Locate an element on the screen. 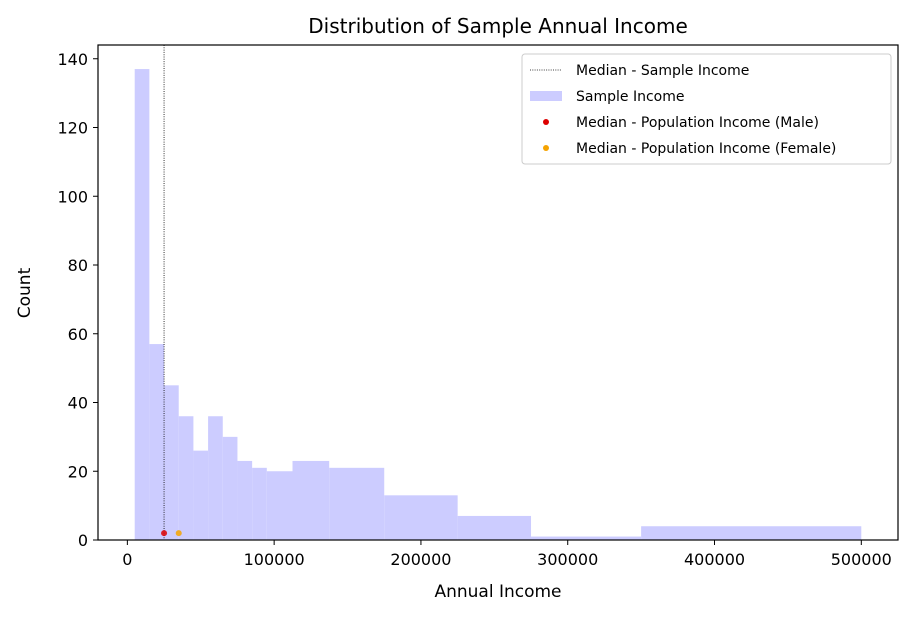 This screenshot has width=917, height=622. legend-entry-label: Median - Population Income (Male) is located at coordinates (697, 123).